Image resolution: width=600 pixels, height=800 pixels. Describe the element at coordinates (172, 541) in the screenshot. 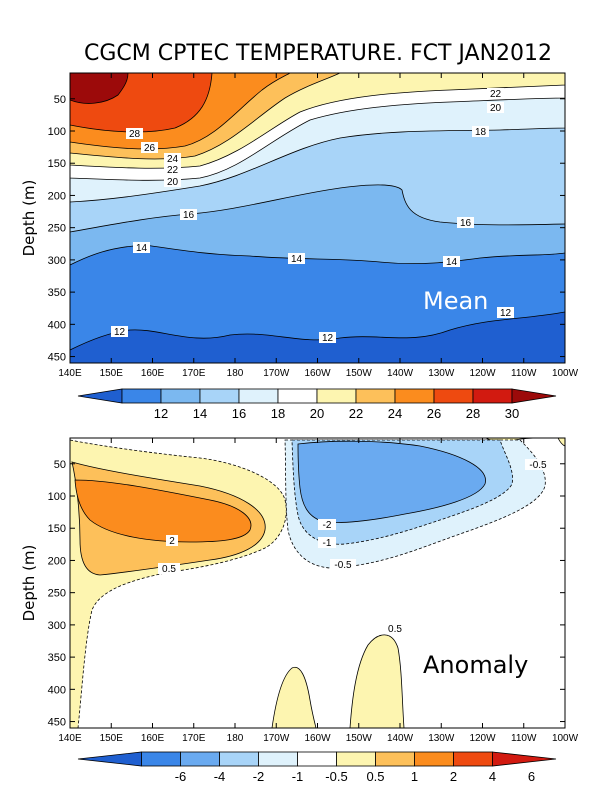

I see `contour-label: 2` at that location.